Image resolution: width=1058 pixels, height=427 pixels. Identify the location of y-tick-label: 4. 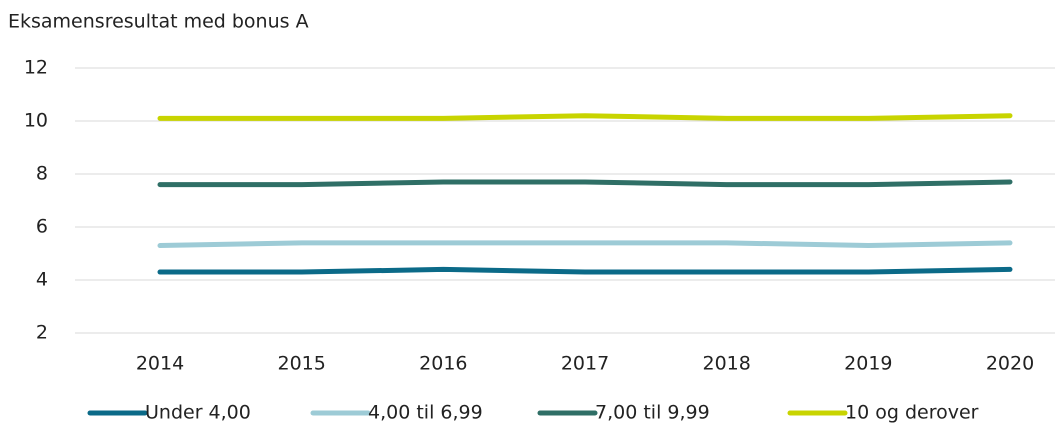
(42, 280).